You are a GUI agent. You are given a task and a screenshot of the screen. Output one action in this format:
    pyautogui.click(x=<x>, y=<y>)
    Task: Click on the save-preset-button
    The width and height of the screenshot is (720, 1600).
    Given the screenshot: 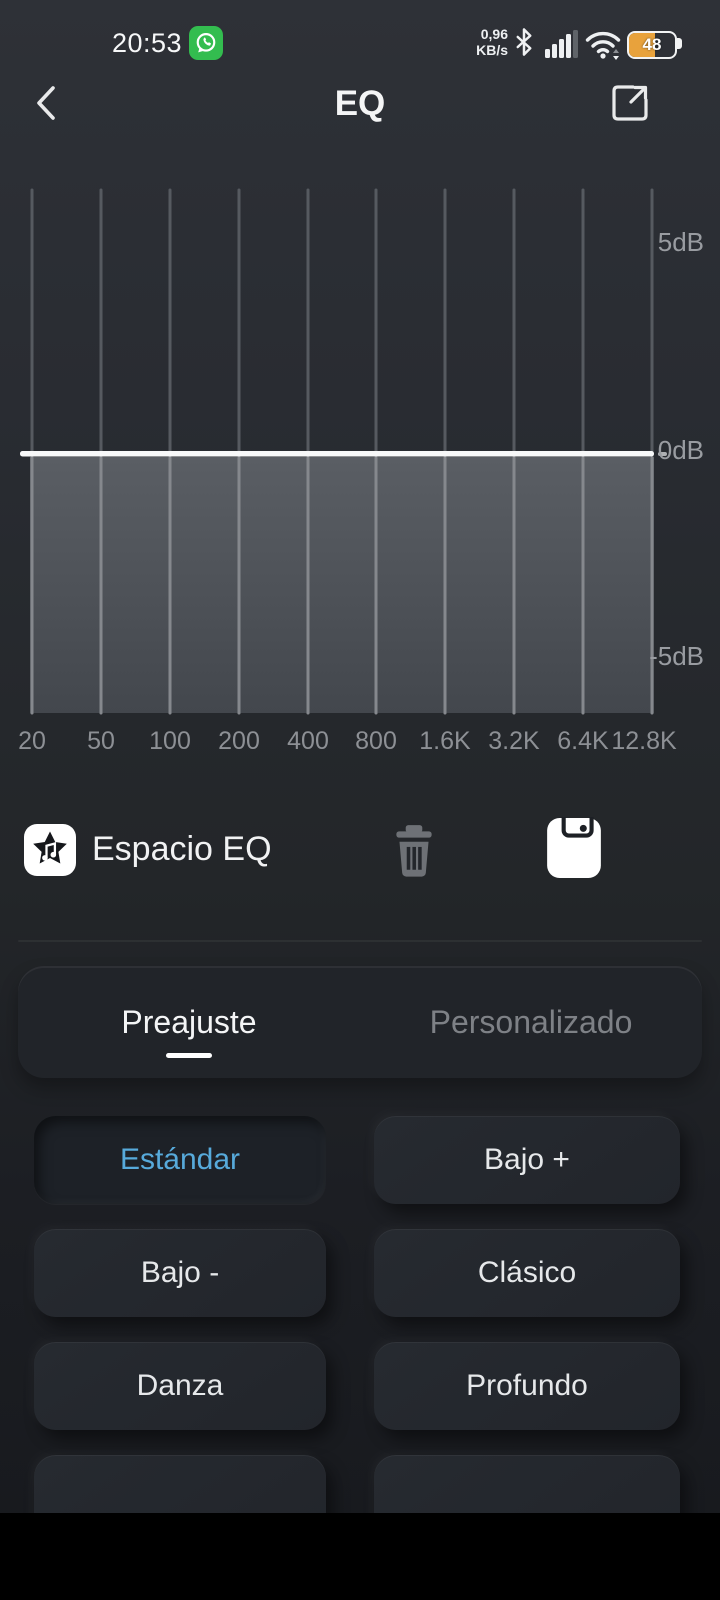 What is the action you would take?
    pyautogui.click(x=574, y=848)
    